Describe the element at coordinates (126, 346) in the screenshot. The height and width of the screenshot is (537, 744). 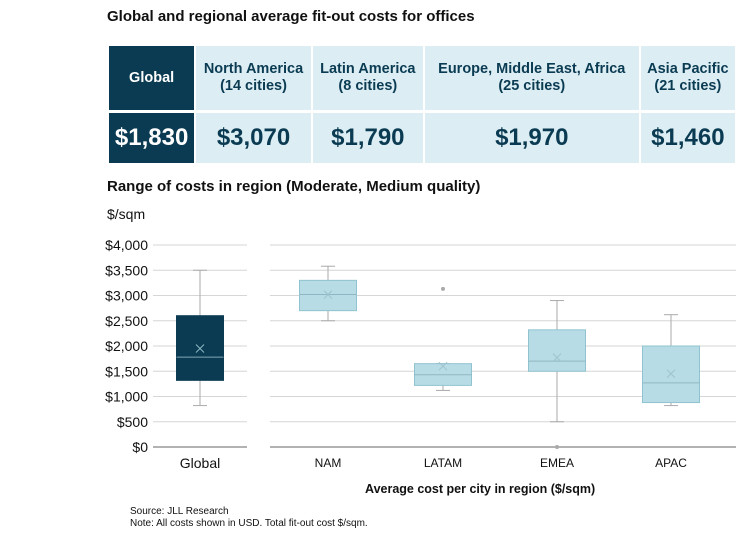
I see `y-tick-label: $2,000` at that location.